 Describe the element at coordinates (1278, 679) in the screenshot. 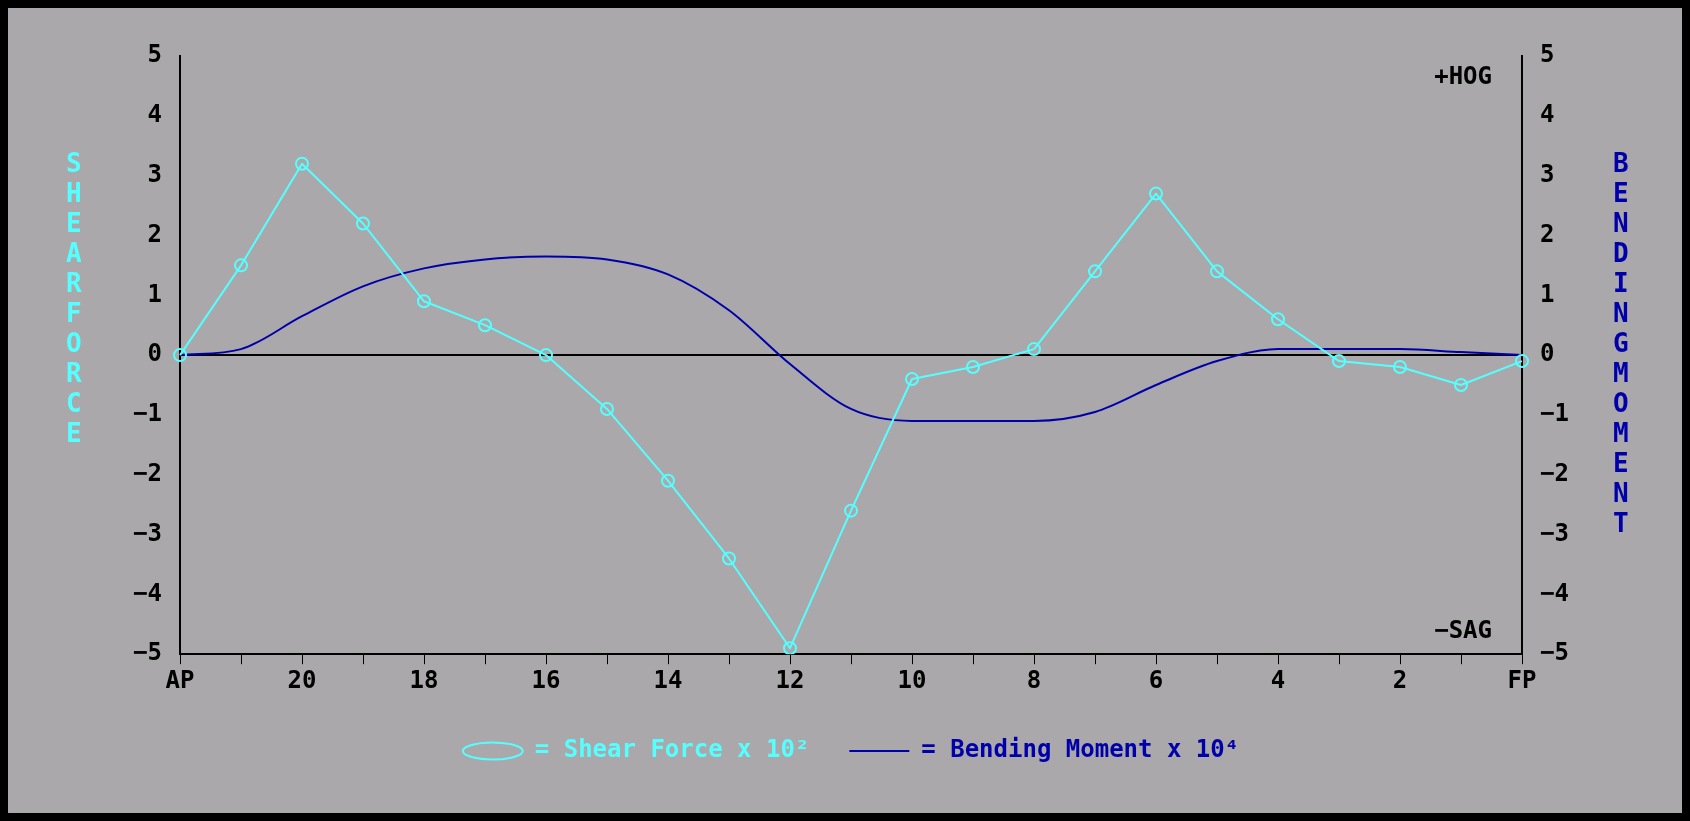

I see `x-tick-label: 4` at that location.